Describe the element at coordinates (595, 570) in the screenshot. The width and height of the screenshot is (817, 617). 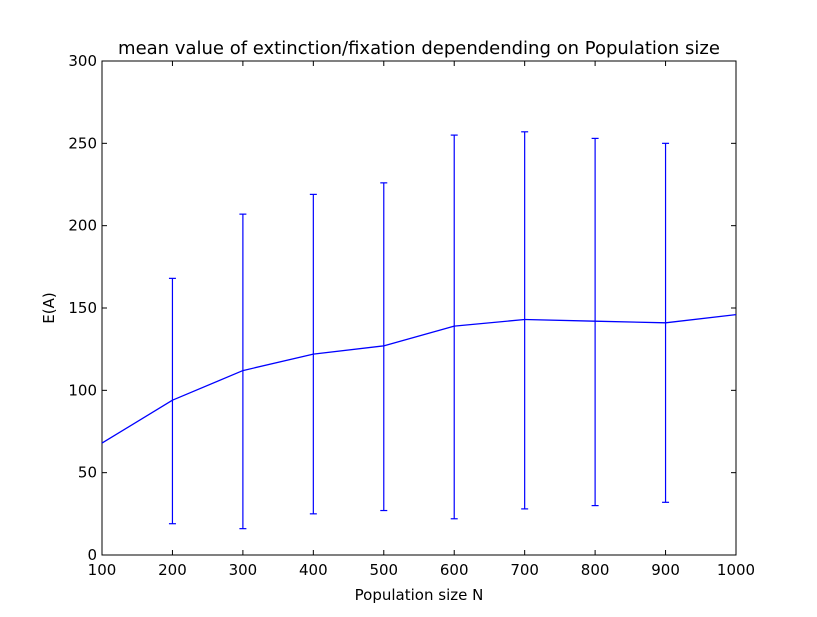
I see `x-tick-label: 800` at that location.